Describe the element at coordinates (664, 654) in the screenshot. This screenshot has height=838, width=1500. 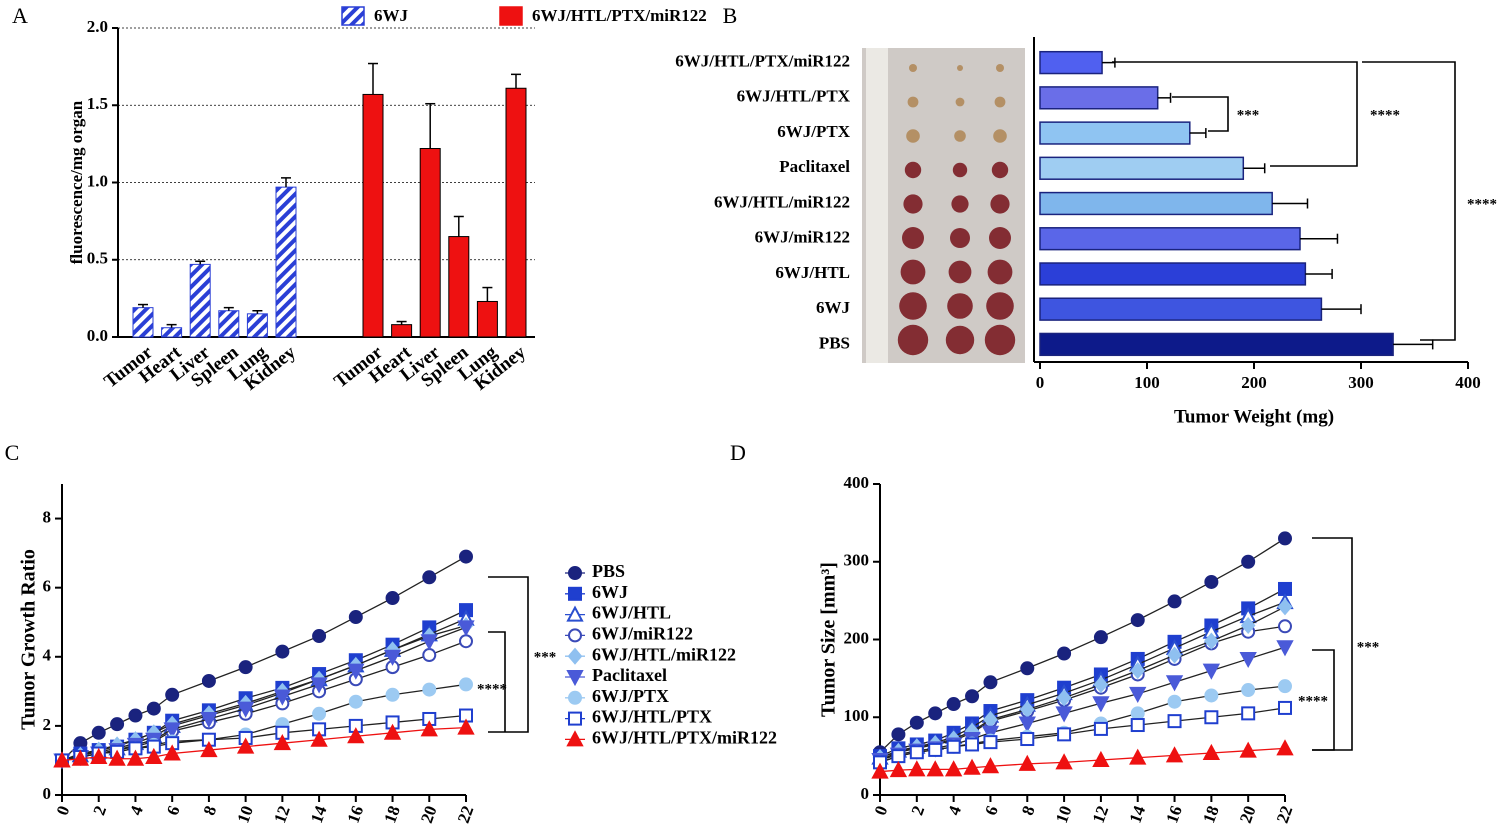
I see `legend-label: 6WJ/HTL/miR122` at that location.